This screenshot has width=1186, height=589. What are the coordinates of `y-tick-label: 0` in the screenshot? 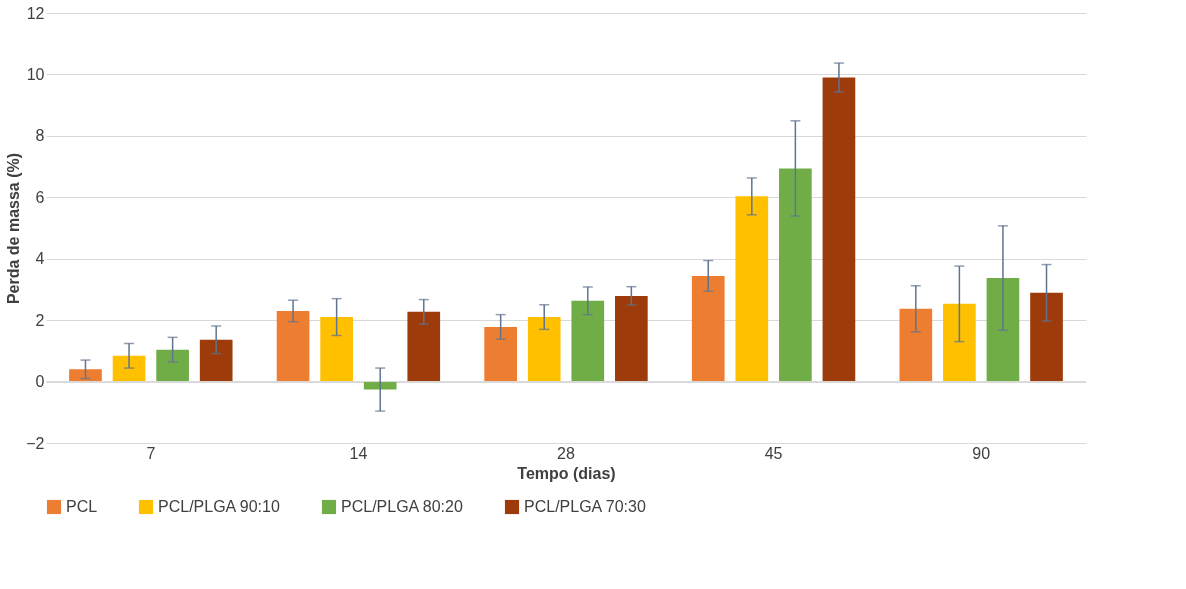 It's located at (40, 382).